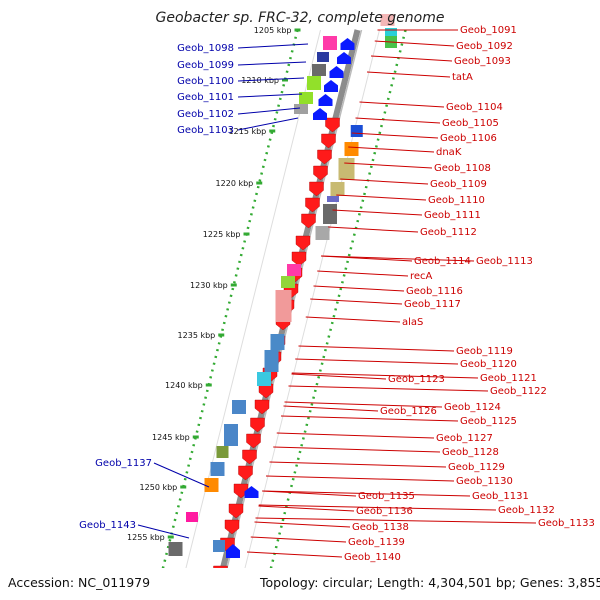  Describe the element at coordinates (476, 467) in the screenshot. I see `gene-label-right: Geob_1129` at that location.